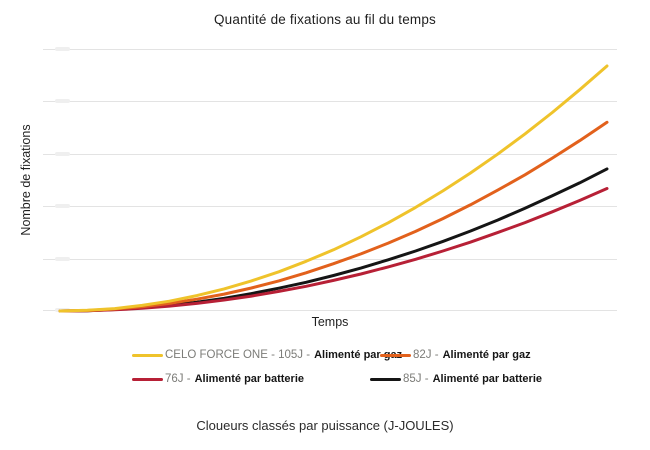 The image size is (650, 450). Describe the element at coordinates (395, 355) in the screenshot. I see `legend-swatch-82j` at that location.